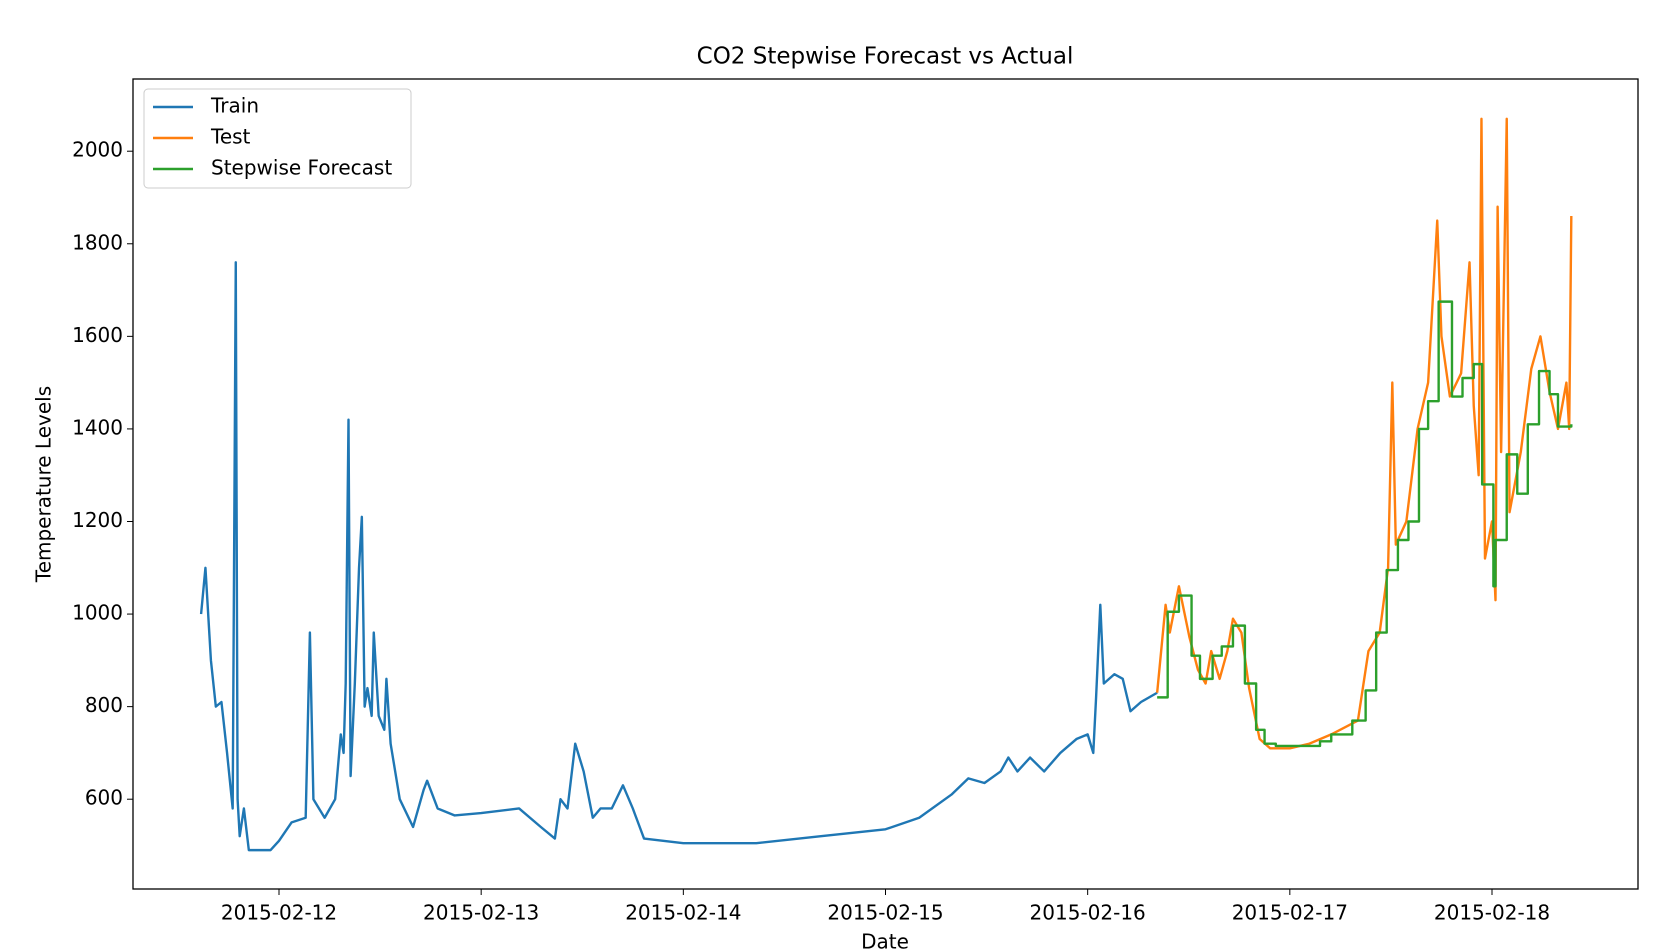 The width and height of the screenshot is (1677, 952). What do you see at coordinates (301, 168) in the screenshot?
I see `legend-label: Stepwise Forecast` at bounding box center [301, 168].